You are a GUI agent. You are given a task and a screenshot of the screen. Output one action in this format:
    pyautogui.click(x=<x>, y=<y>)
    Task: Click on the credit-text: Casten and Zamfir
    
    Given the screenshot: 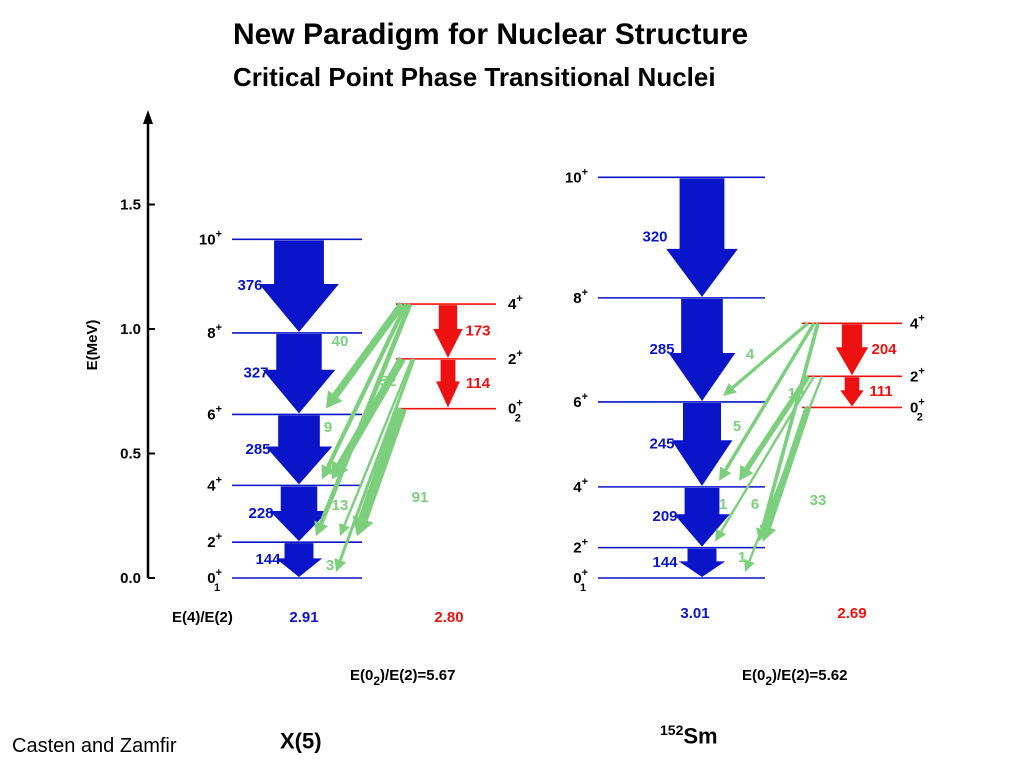 What is the action you would take?
    pyautogui.click(x=94, y=746)
    